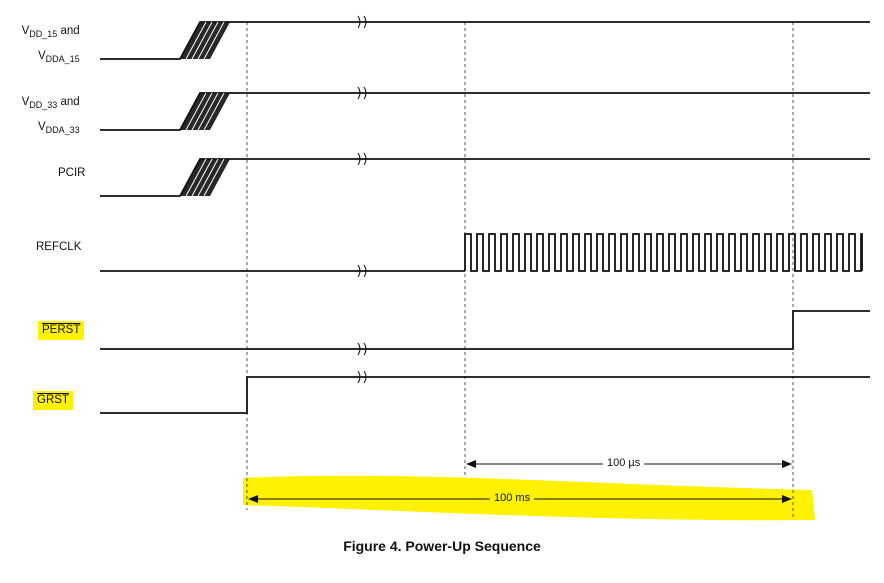 This screenshot has height=583, width=884. I want to click on waveform-grst, so click(485, 395).